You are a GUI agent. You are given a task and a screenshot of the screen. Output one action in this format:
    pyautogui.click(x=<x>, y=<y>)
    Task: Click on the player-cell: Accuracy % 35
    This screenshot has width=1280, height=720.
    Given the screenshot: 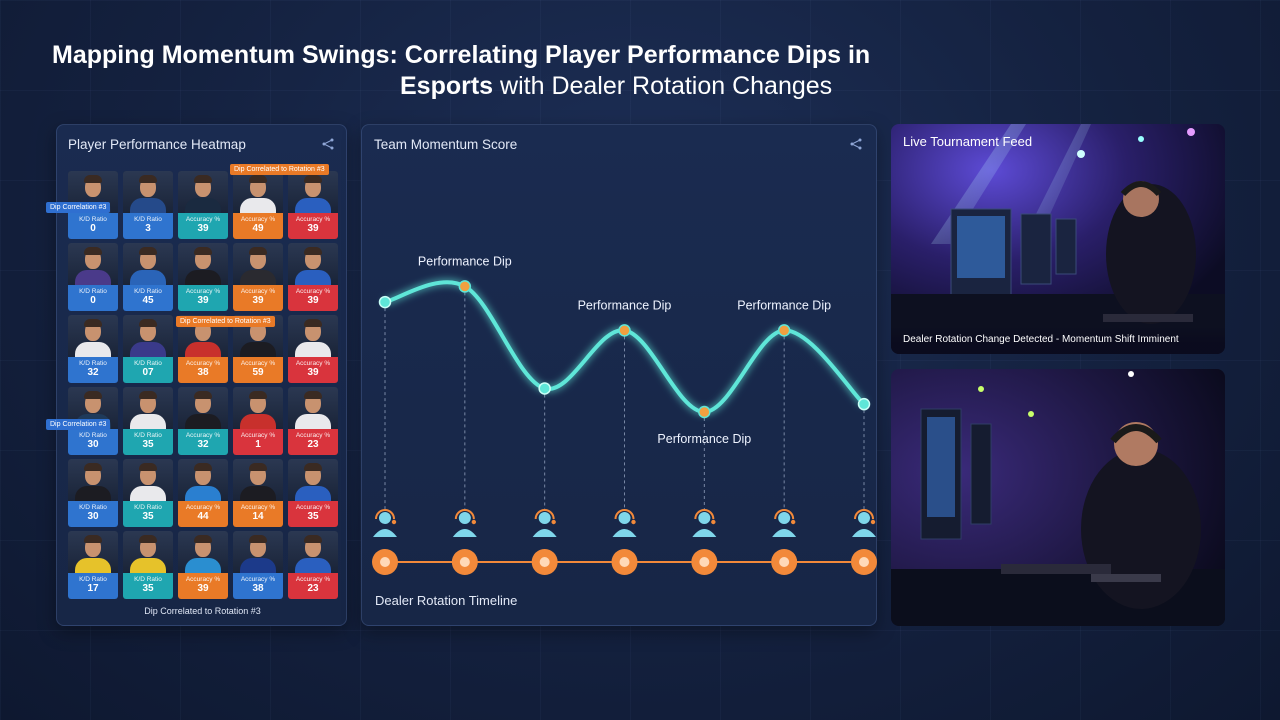 What is the action you would take?
    pyautogui.click(x=313, y=493)
    